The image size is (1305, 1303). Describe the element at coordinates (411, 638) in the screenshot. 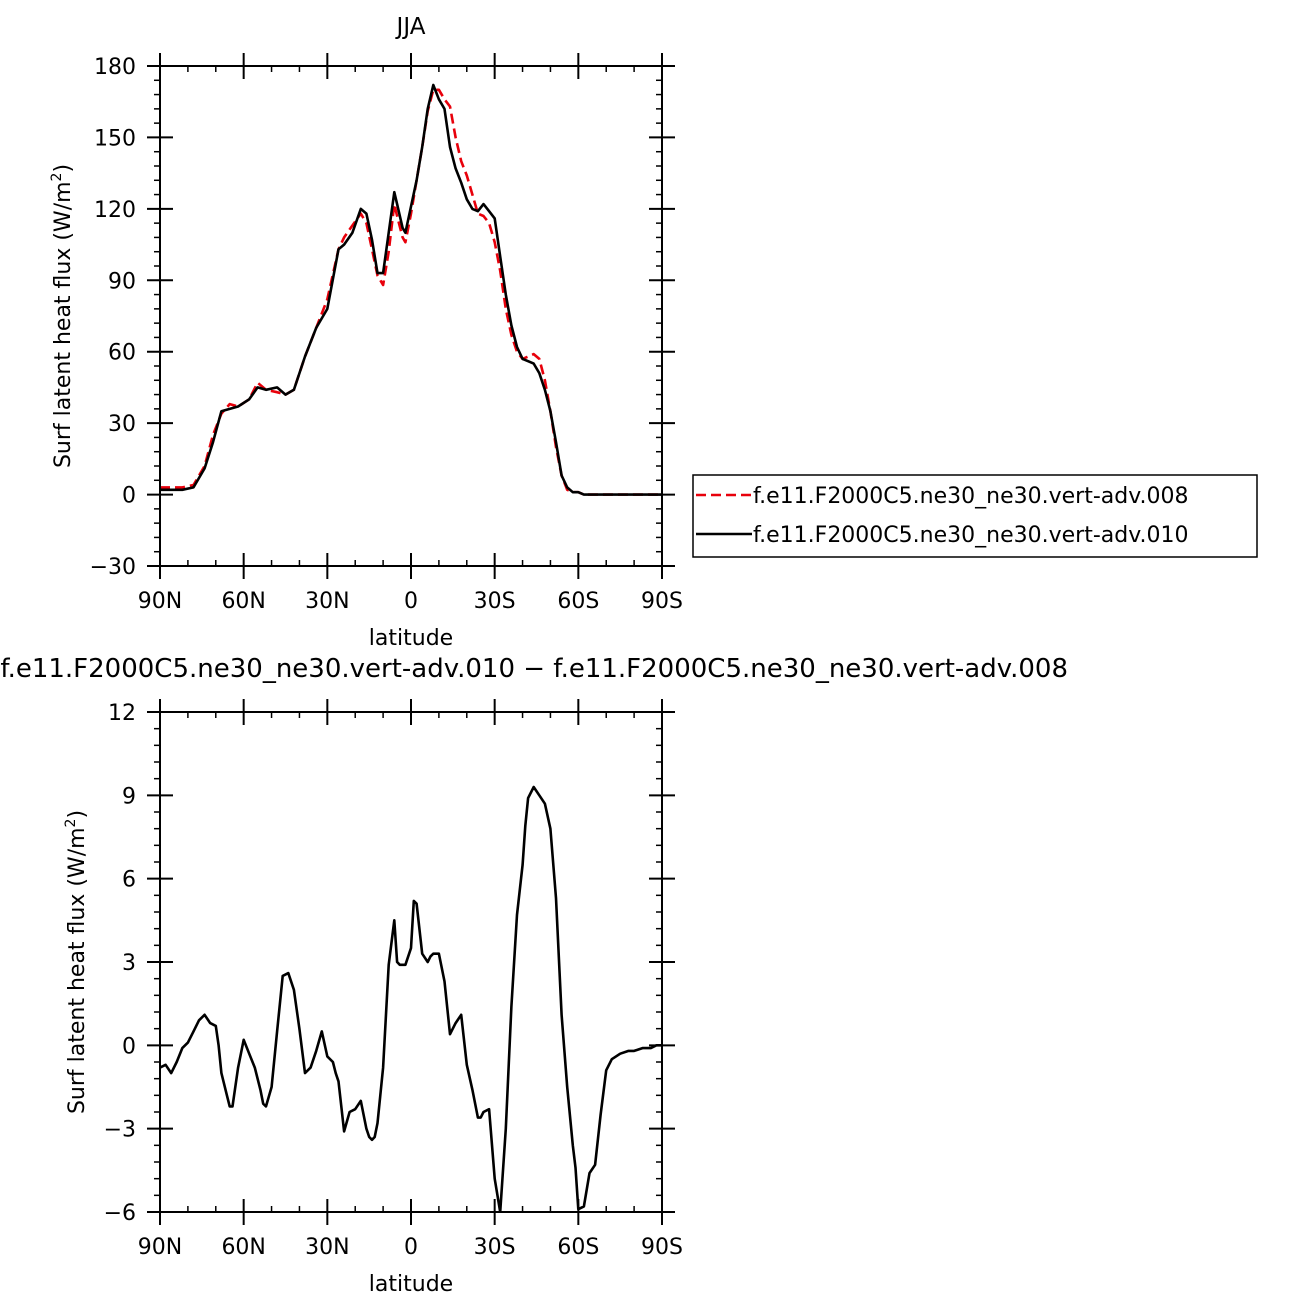

I see `top-x-axis-label: latitude` at that location.